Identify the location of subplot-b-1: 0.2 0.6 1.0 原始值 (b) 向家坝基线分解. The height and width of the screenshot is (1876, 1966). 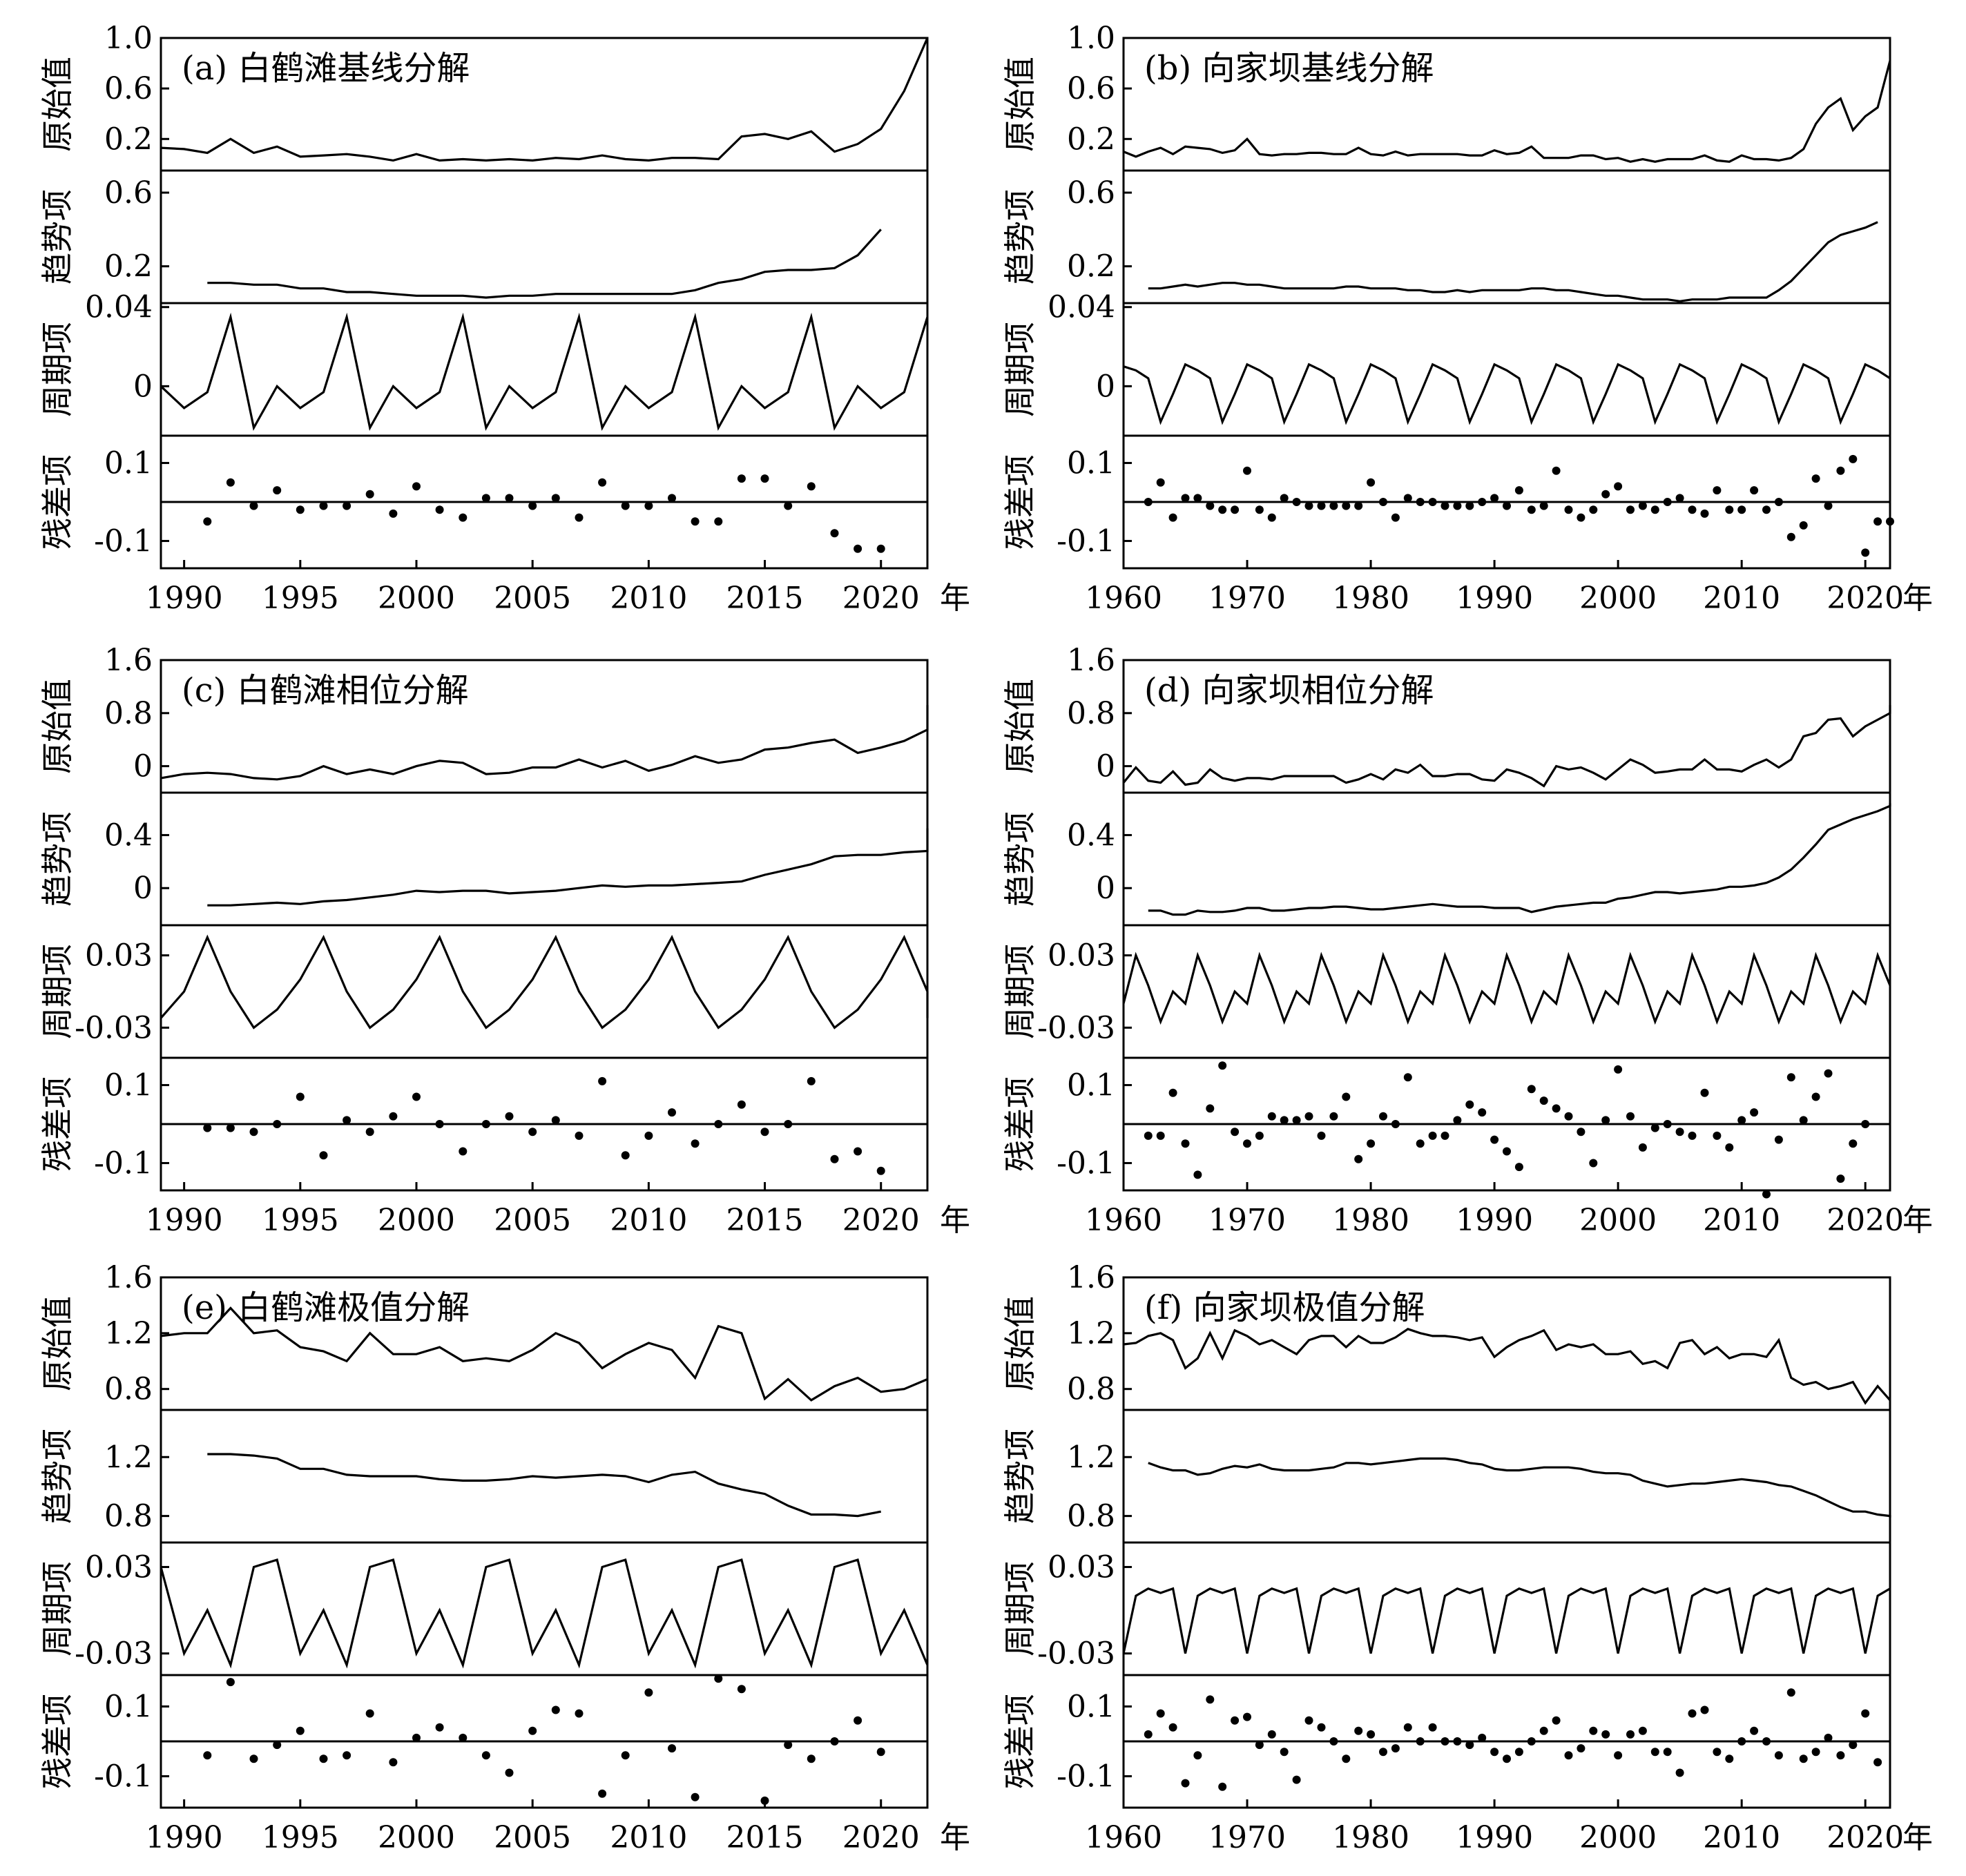
(1446, 97).